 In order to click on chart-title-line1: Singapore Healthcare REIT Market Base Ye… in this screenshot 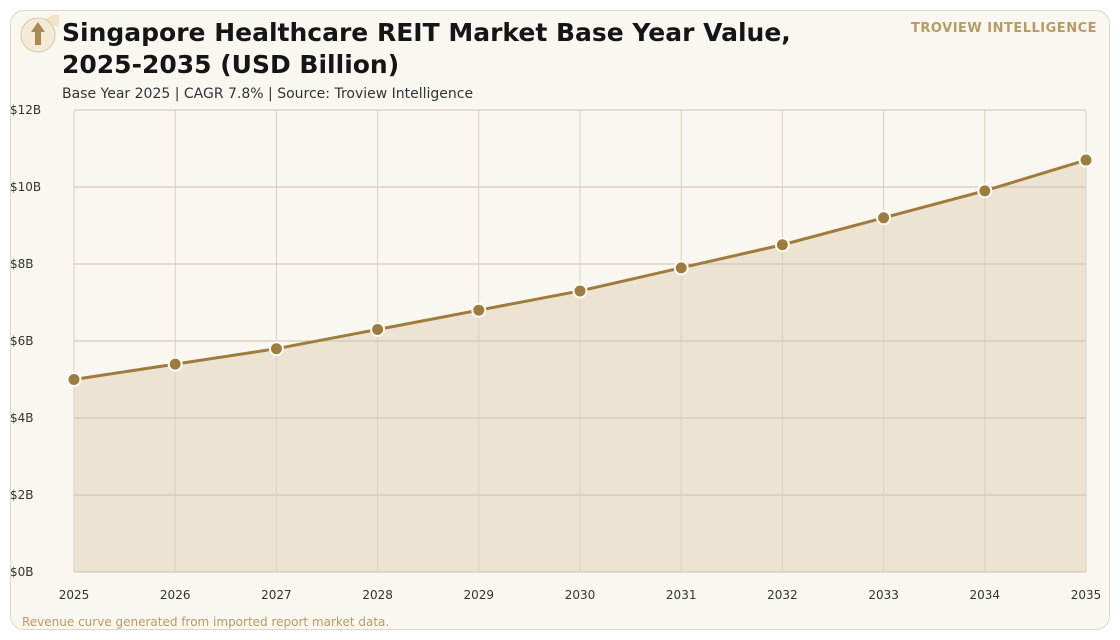, I will do `click(426, 32)`.